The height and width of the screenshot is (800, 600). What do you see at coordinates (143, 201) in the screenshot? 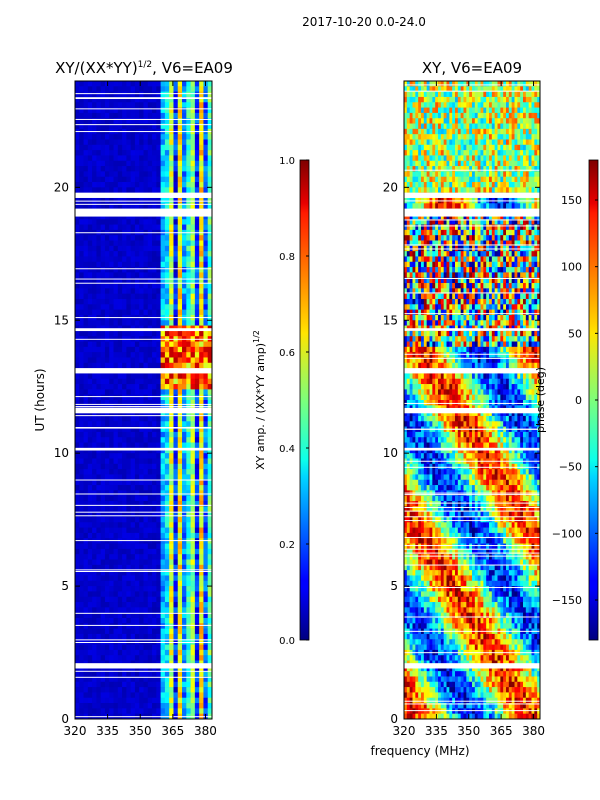
I see `flag-line` at bounding box center [143, 201].